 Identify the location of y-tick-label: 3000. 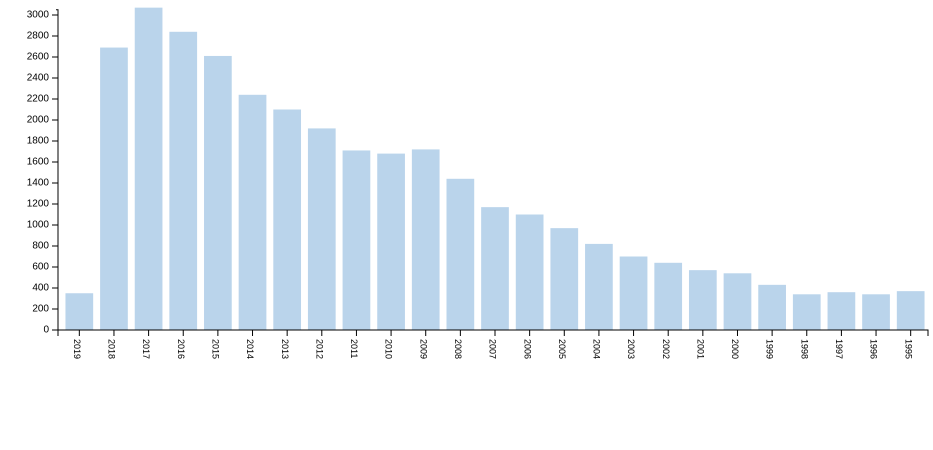
(38, 15).